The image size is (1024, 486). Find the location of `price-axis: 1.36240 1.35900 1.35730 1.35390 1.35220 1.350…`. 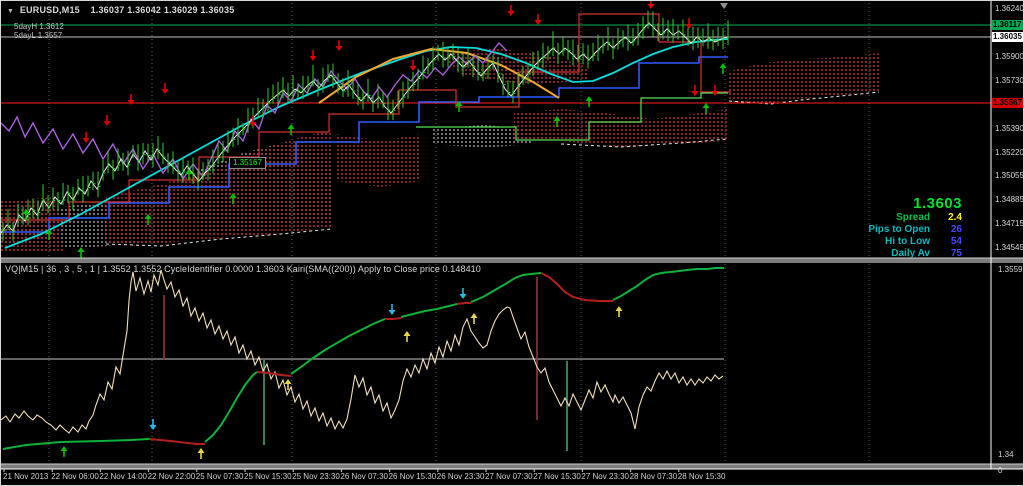

price-axis: 1.36240 1.35900 1.35730 1.35390 1.35220 1.350… is located at coordinates (1008, 235).